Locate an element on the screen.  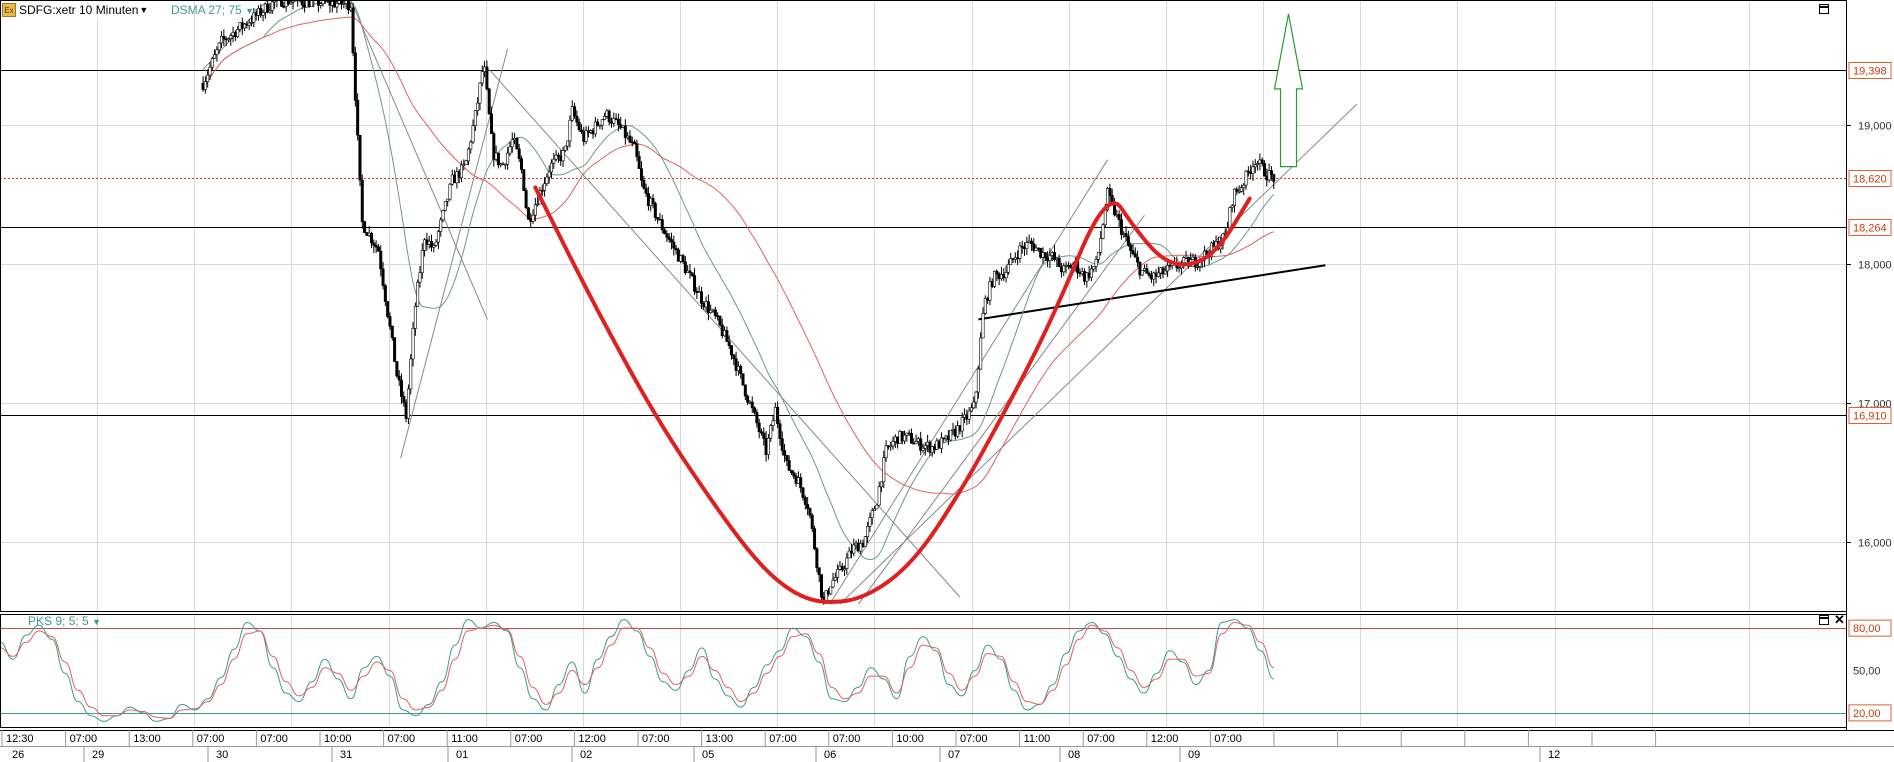
main-indicator-selector: DSMA 27; 75 ▼ is located at coordinates (212, 10).